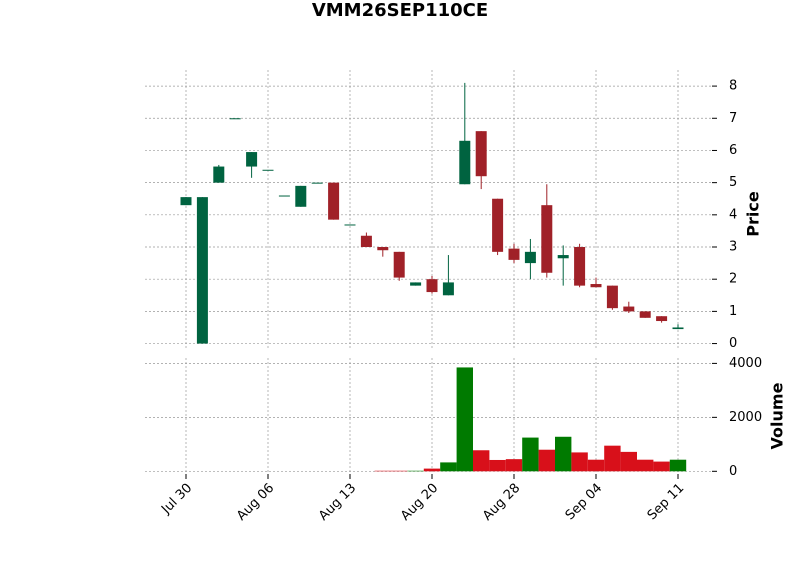  I want to click on x-tick-label: Aug 20, so click(419, 502).